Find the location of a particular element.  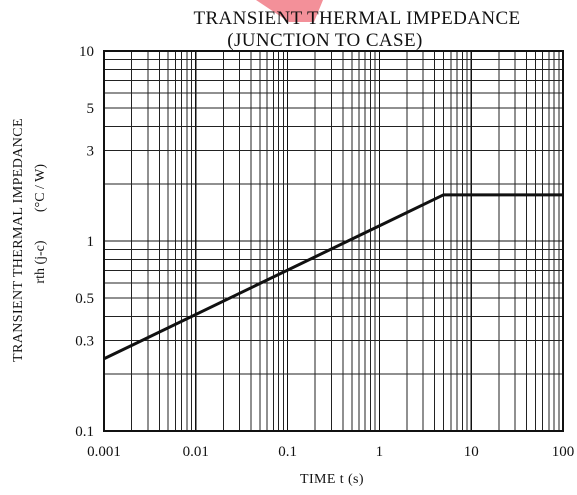

y-tick-label: 1 is located at coordinates (91, 242).